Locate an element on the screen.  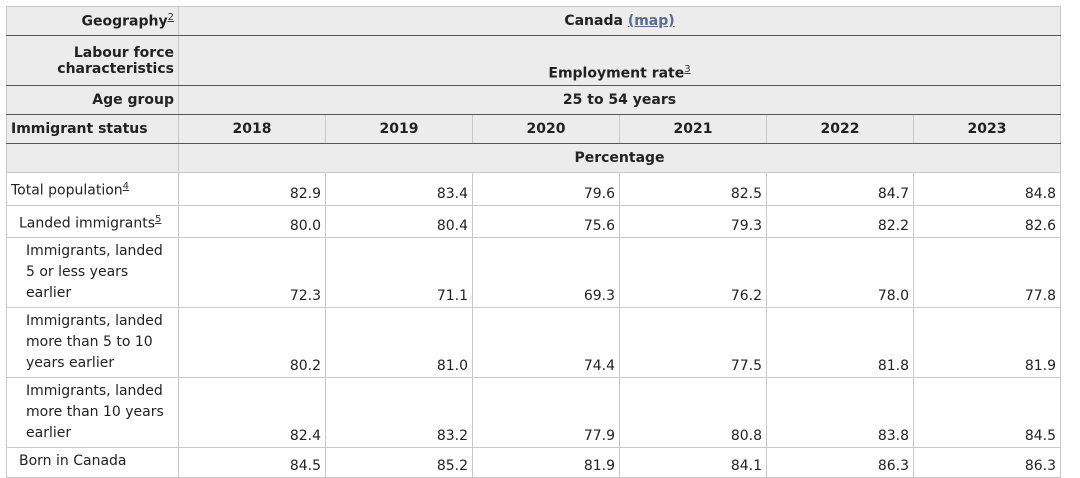
footnote-link-2: 2 is located at coordinates (170, 18).